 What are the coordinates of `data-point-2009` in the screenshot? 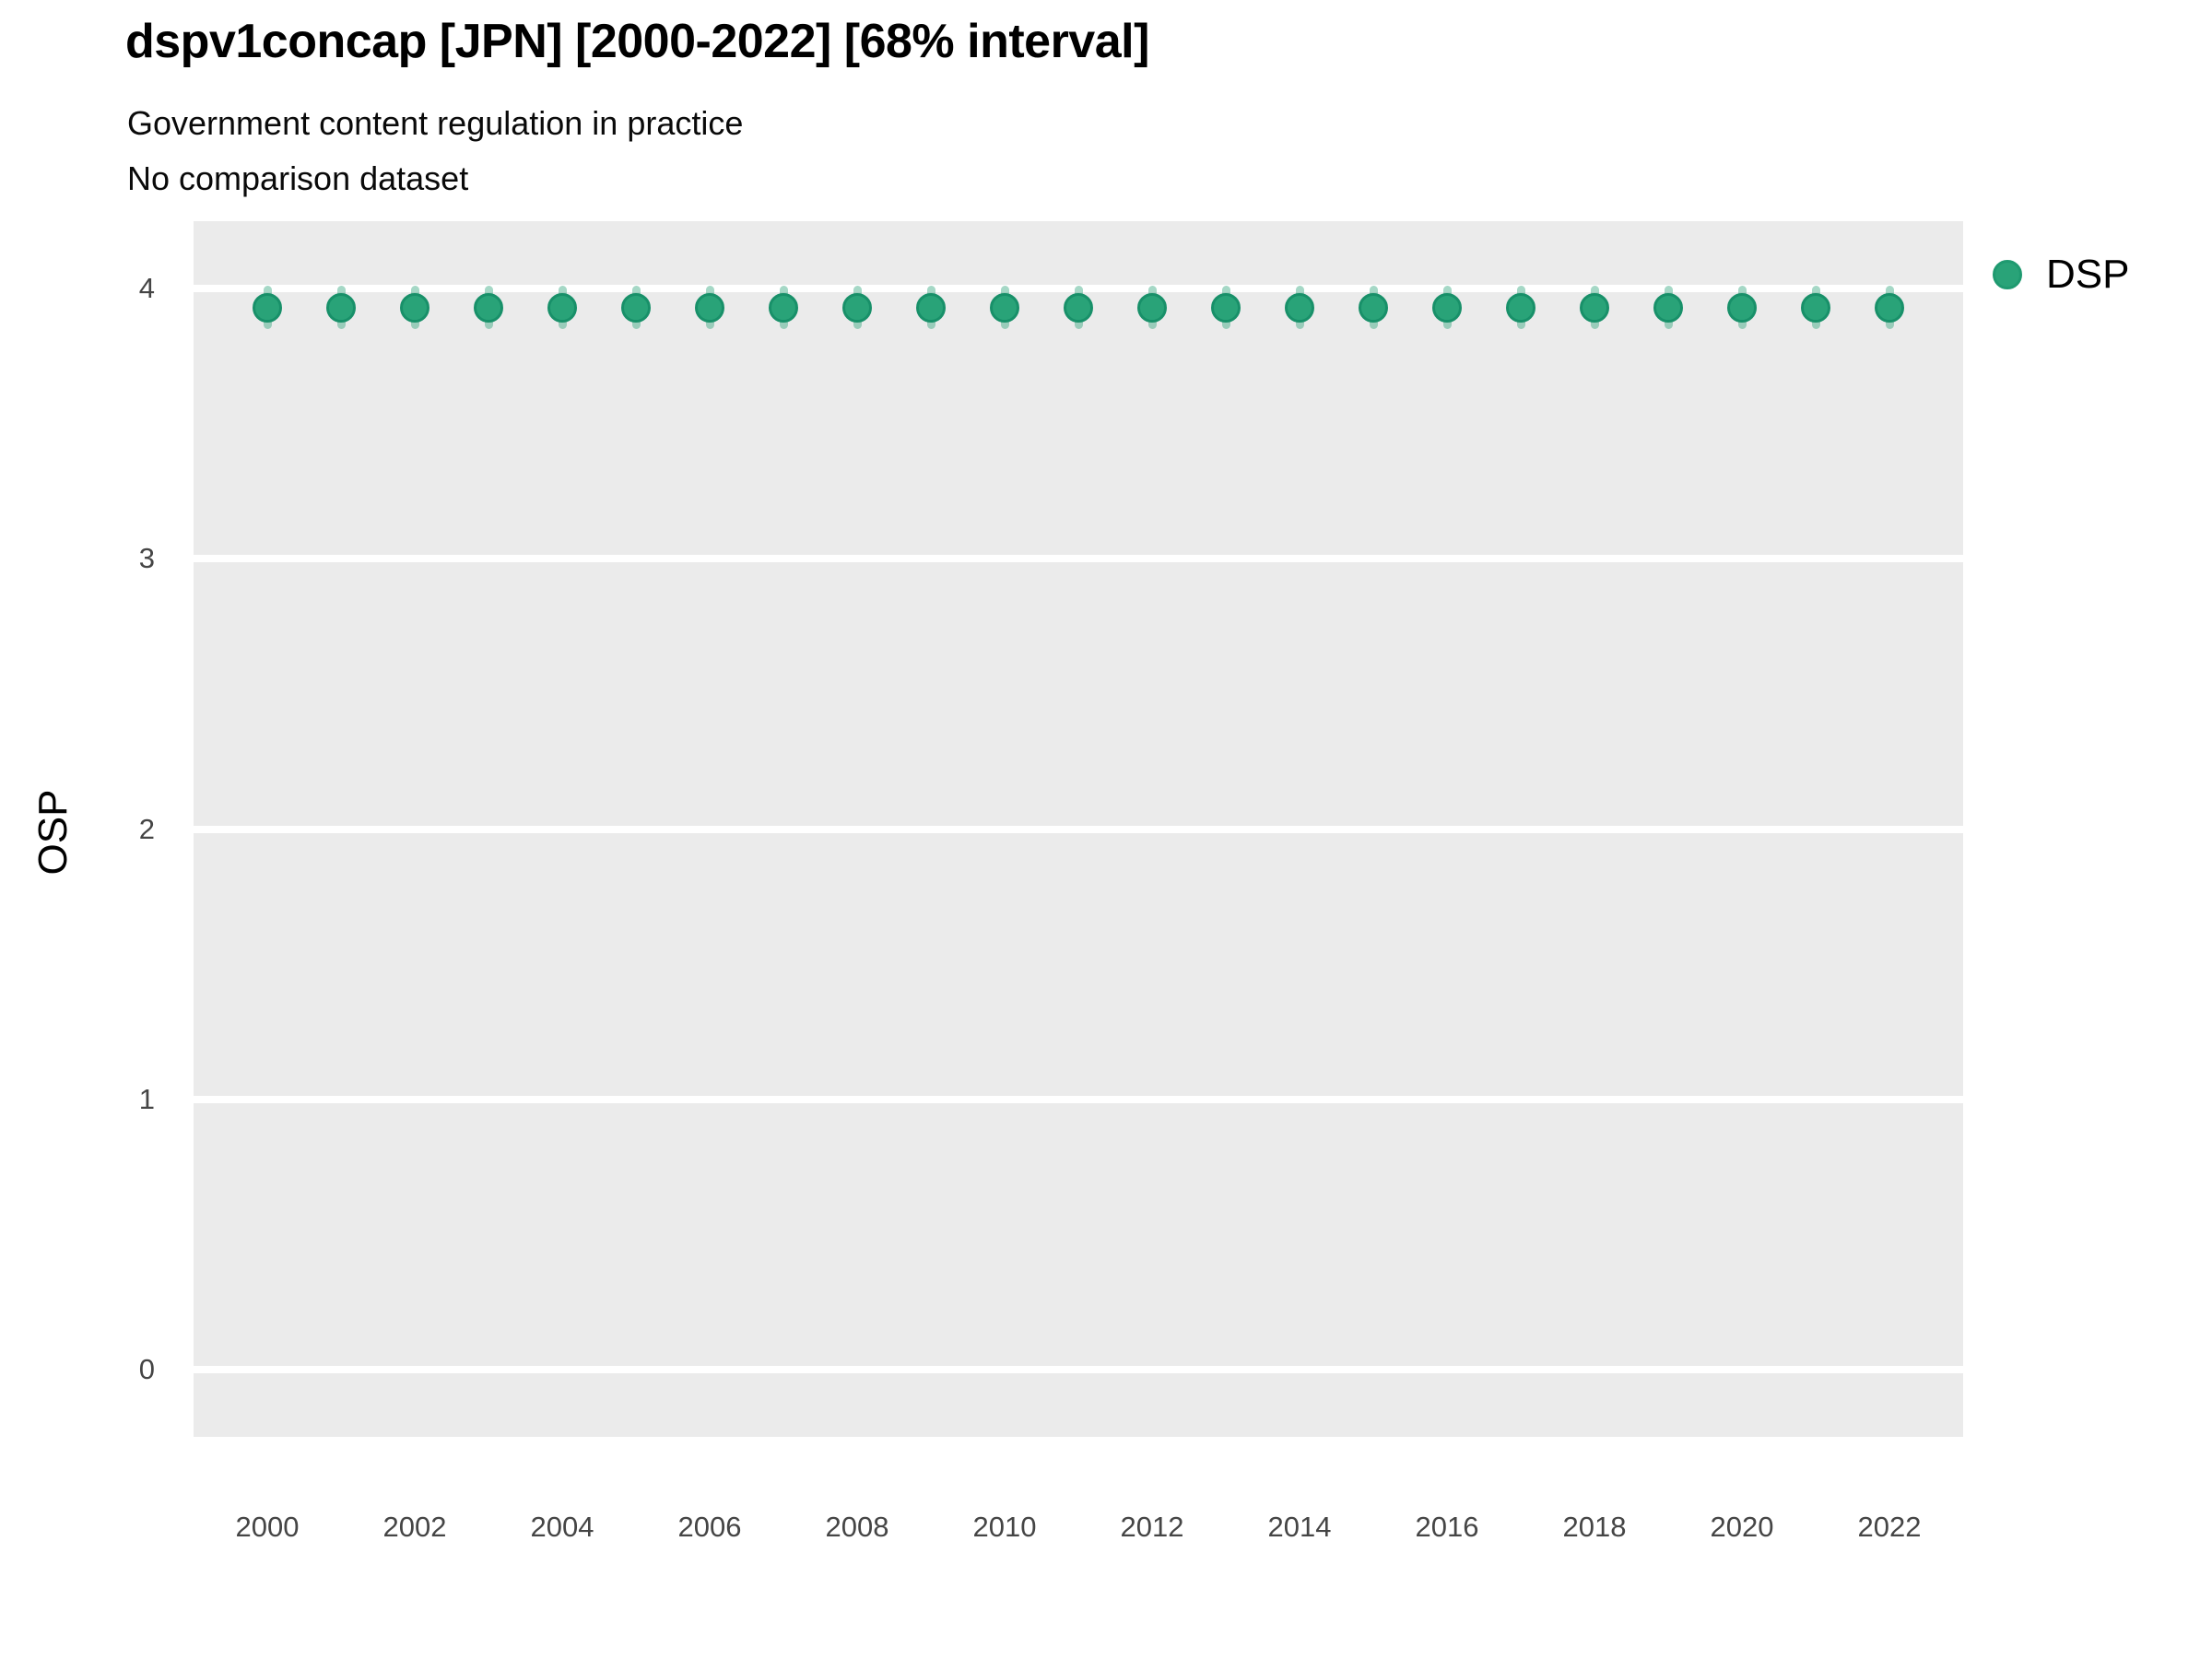 It's located at (931, 307).